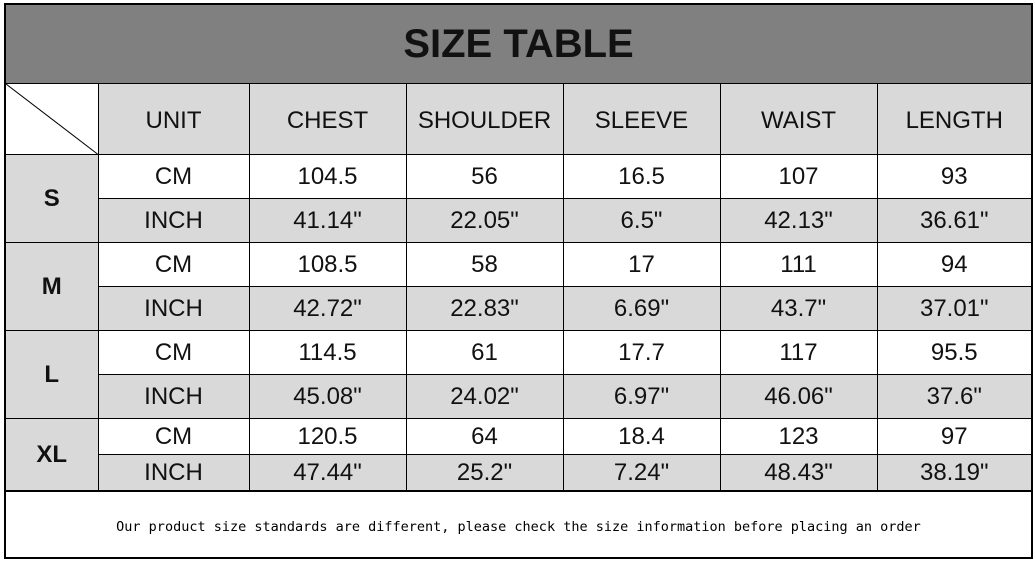 This screenshot has height=561, width=1035. I want to click on cell-shoulder: 58, so click(484, 264).